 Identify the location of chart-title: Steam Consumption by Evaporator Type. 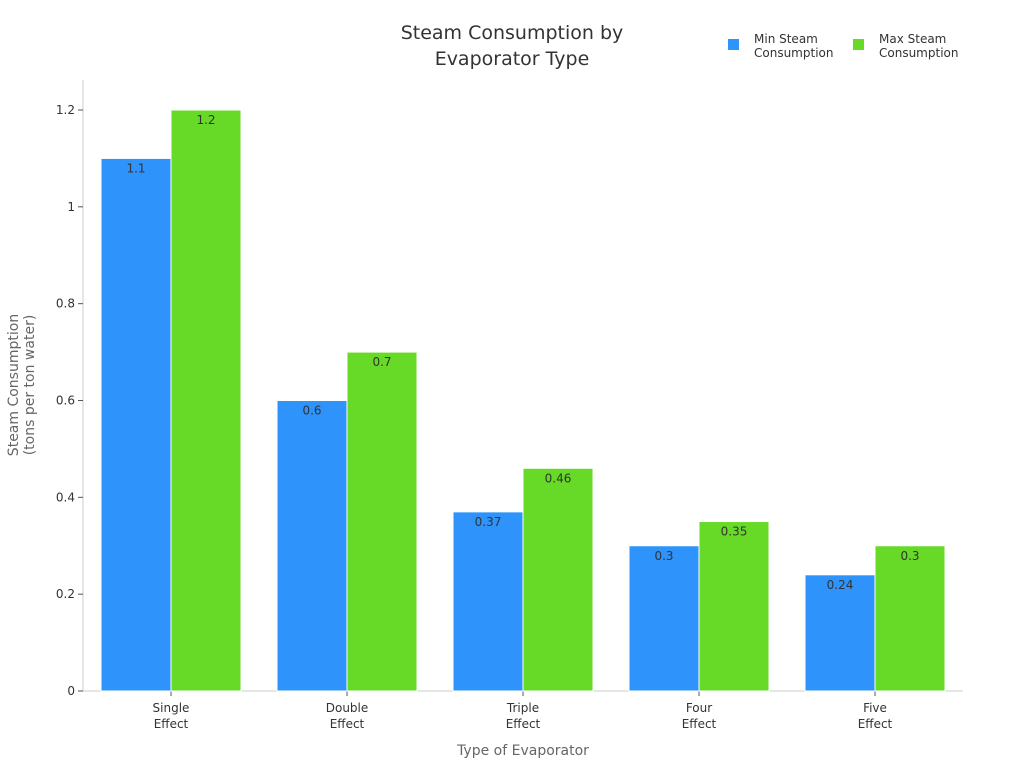
(512, 46).